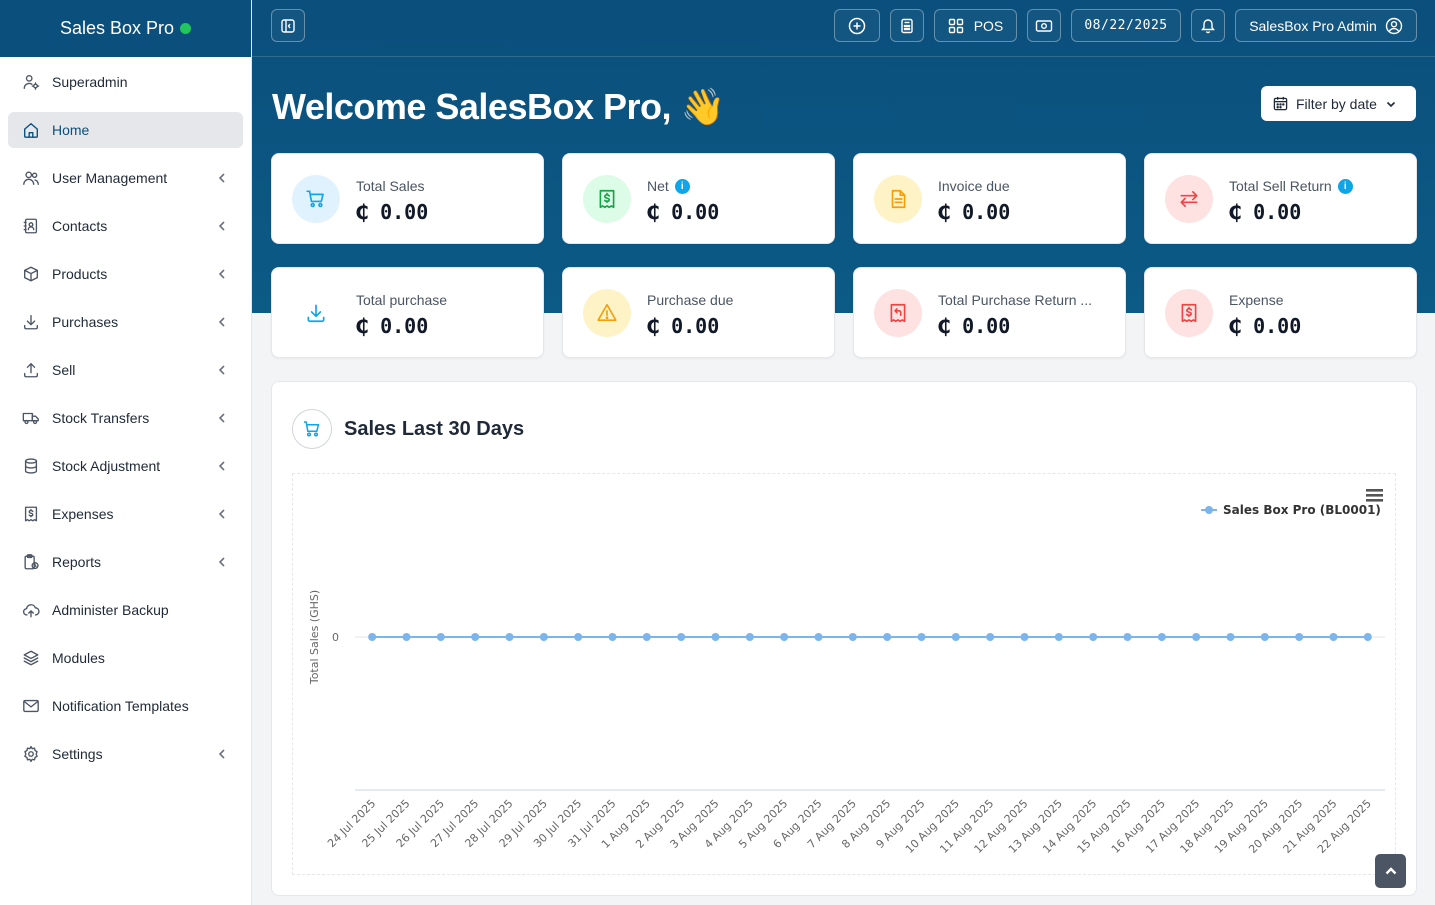  I want to click on stat-card-label: Total Sell Return i, so click(1291, 186).